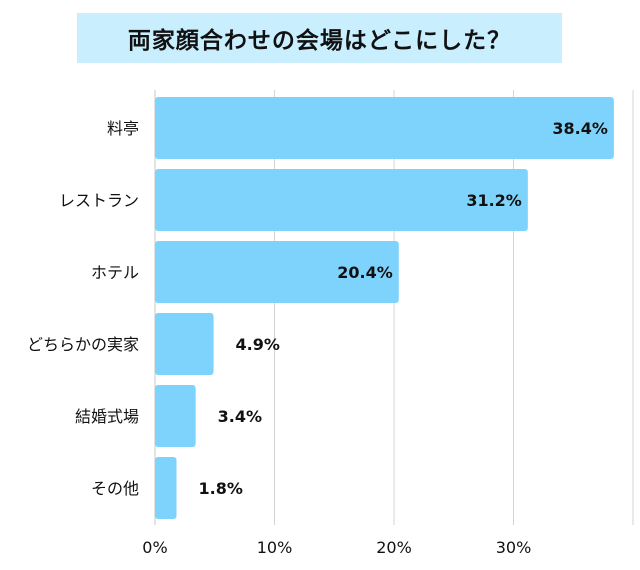  I want to click on data-label: 4.9%, so click(258, 344).